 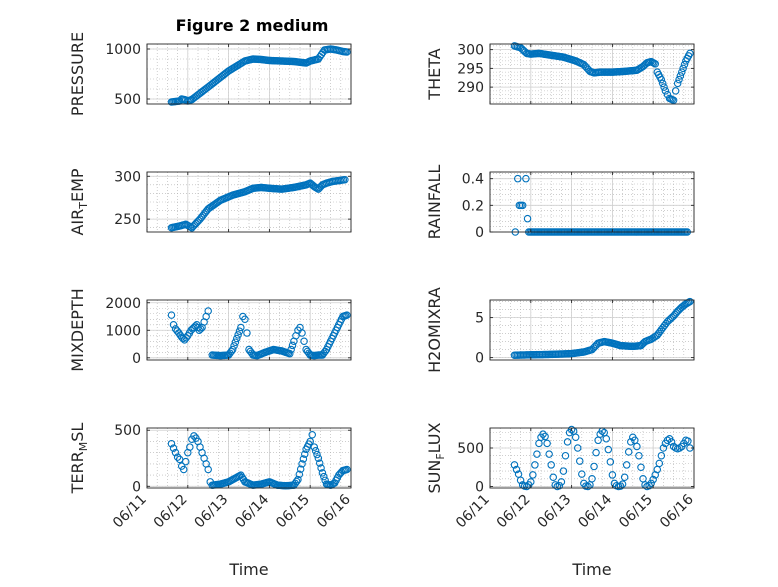 What do you see at coordinates (434, 202) in the screenshot?
I see `y-axis-label: RAINFALL` at bounding box center [434, 202].